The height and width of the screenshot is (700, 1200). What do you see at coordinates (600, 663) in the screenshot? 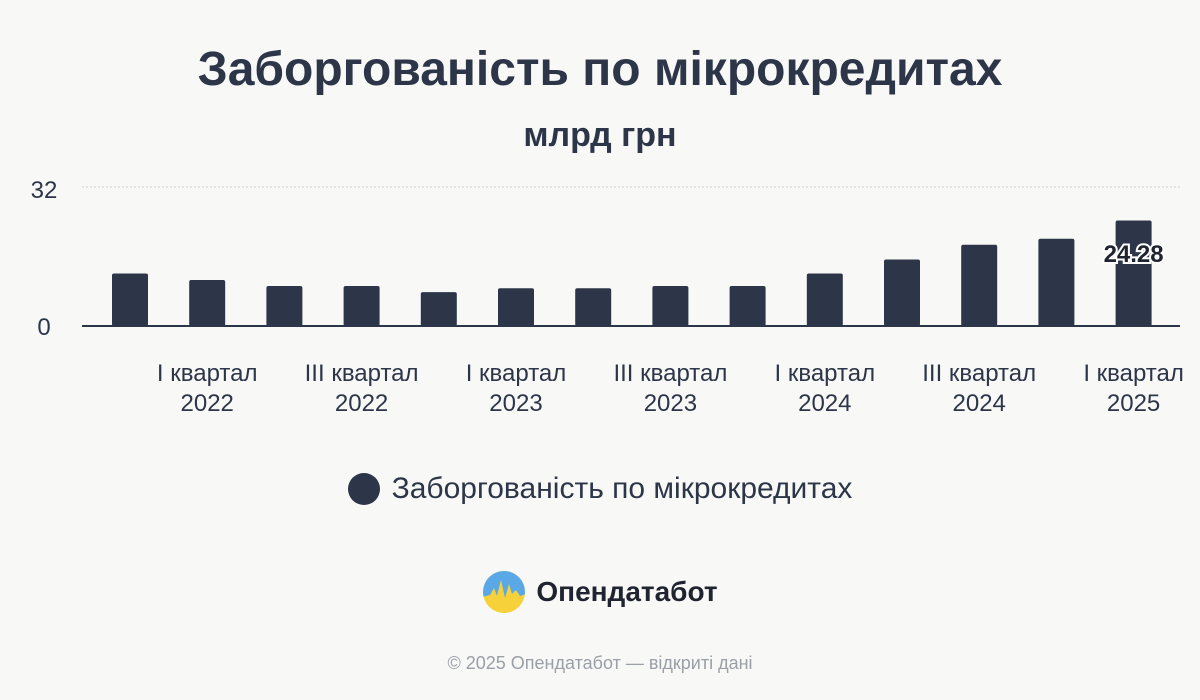
I see `footer-copyright: © 2025 Опендатабот — відкриті дані` at bounding box center [600, 663].